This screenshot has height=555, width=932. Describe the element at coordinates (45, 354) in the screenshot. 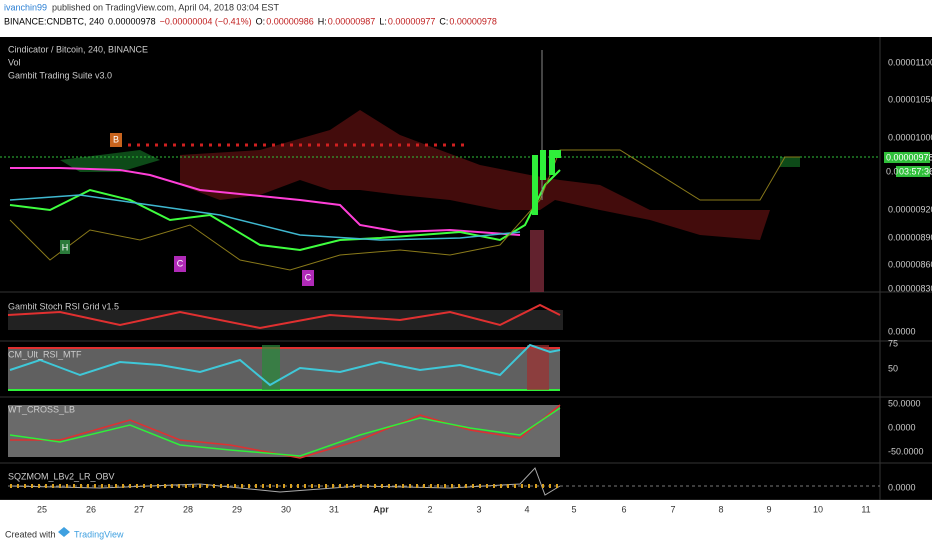

I see `pane-legend: CM_Ult_RSI_MTF` at that location.